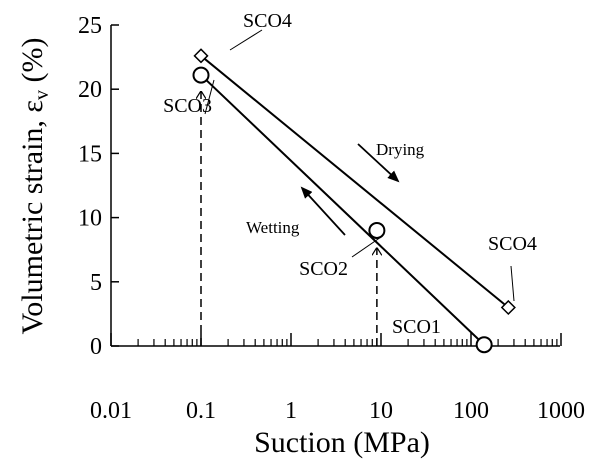 Image resolution: width=598 pixels, height=473 pixels. What do you see at coordinates (291, 411) in the screenshot?
I see `x-tick-label: 1` at bounding box center [291, 411].